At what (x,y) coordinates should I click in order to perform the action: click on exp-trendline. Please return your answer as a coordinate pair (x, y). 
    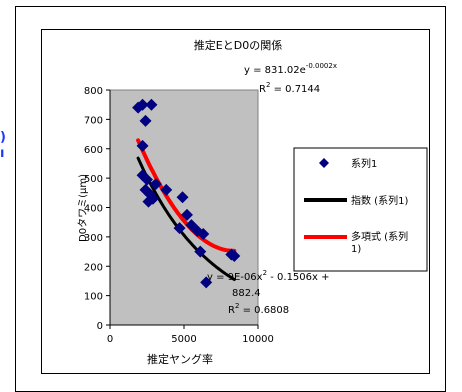
    Looking at the image, I should click on (186, 218).